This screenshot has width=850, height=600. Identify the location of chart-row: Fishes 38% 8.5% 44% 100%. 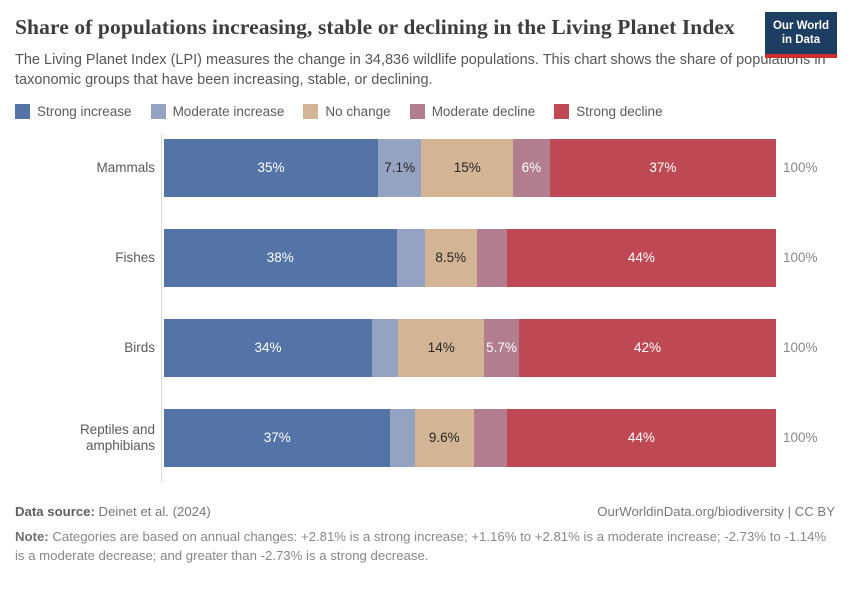
(425, 257).